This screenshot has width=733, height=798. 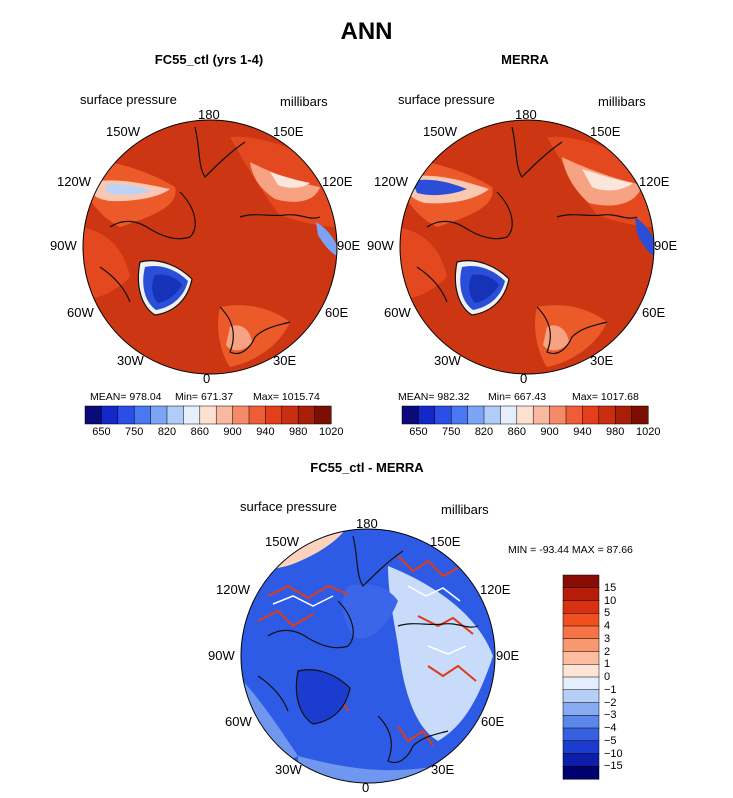 I want to click on colorbar-tick-label: −5, so click(x=610, y=740).